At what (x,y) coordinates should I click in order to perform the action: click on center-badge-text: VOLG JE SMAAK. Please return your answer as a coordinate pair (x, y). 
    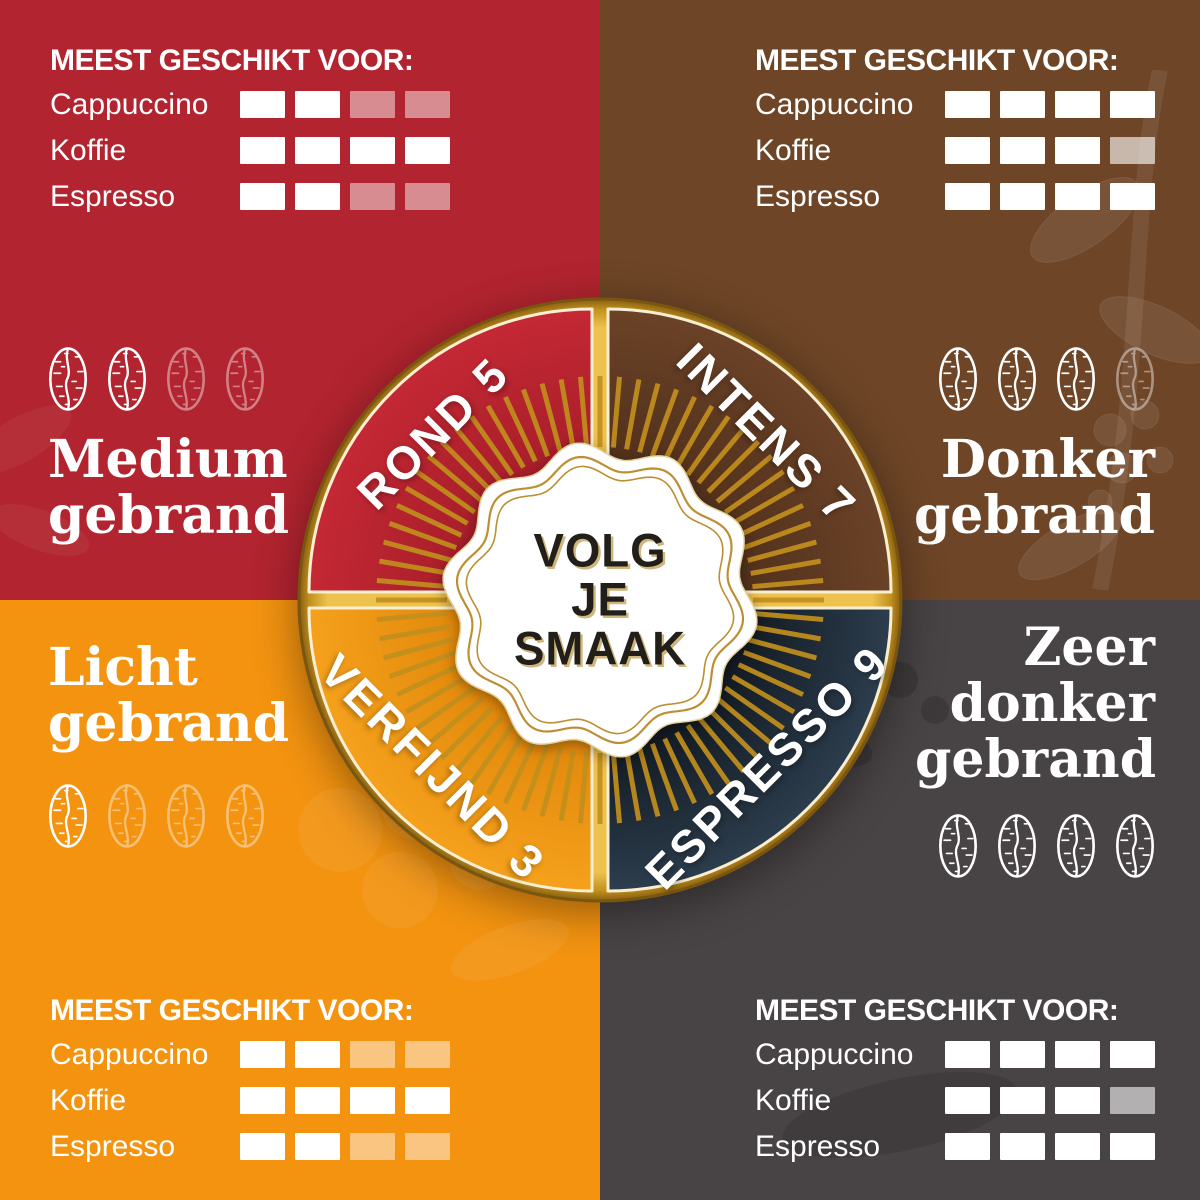
    Looking at the image, I should click on (600, 599).